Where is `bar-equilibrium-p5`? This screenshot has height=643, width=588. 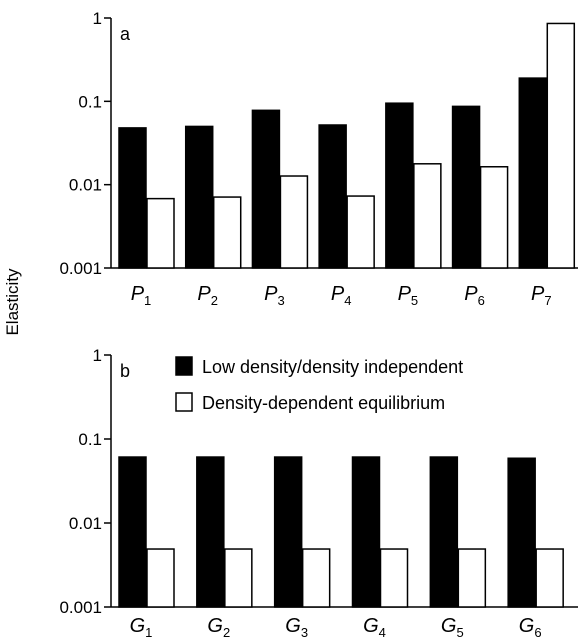 bar-equilibrium-p5 is located at coordinates (427, 216).